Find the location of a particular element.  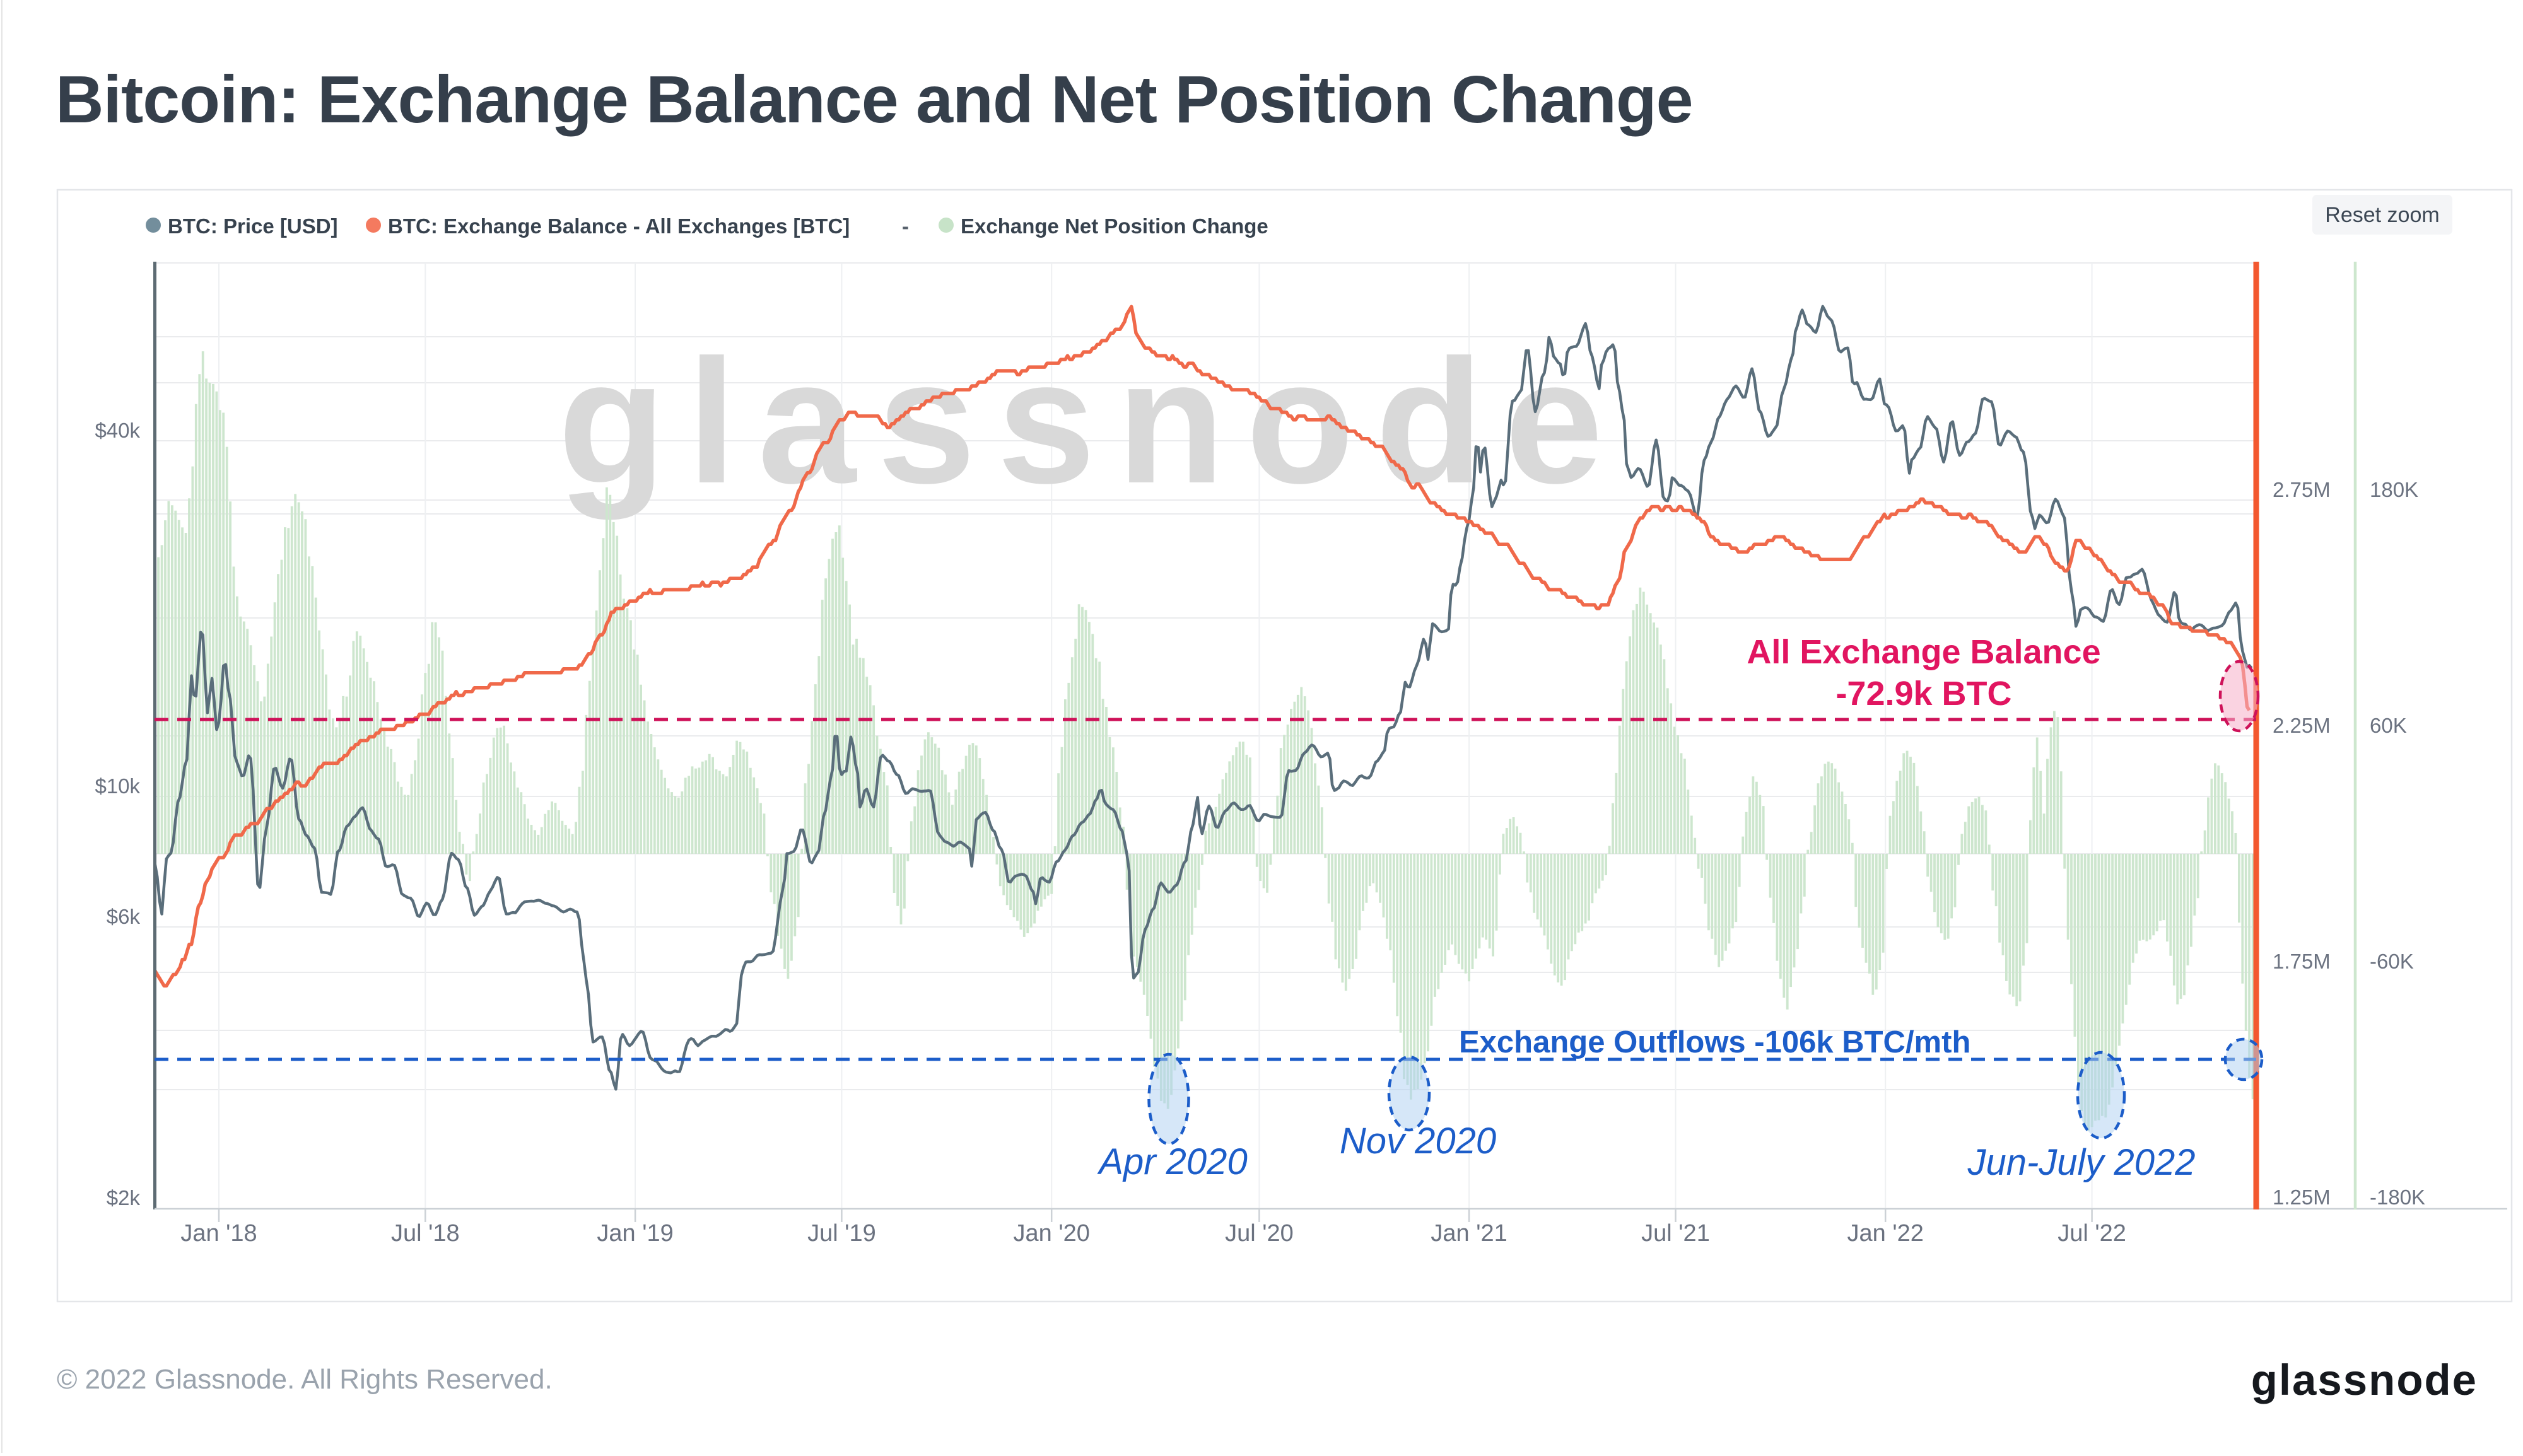

svg-text: $6k is located at coordinates (124, 916).